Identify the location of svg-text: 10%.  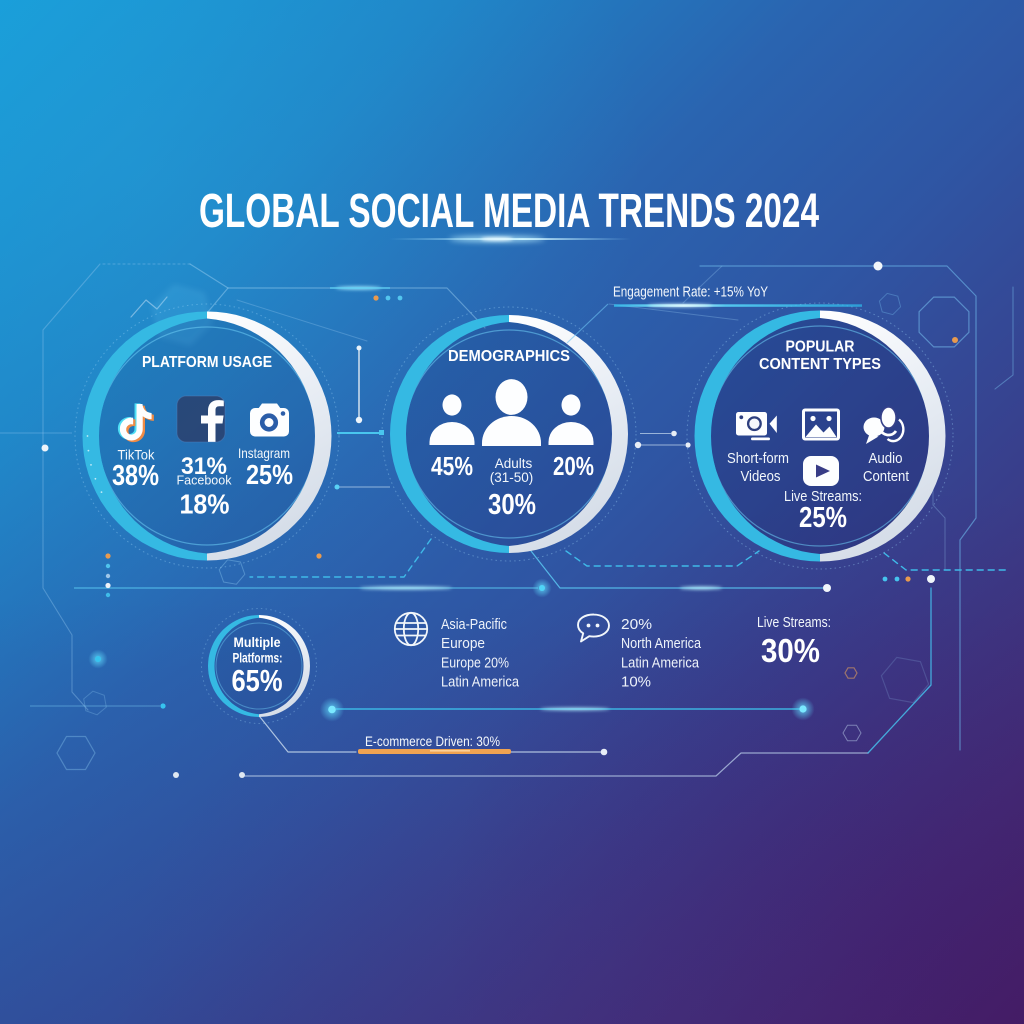
(636, 683).